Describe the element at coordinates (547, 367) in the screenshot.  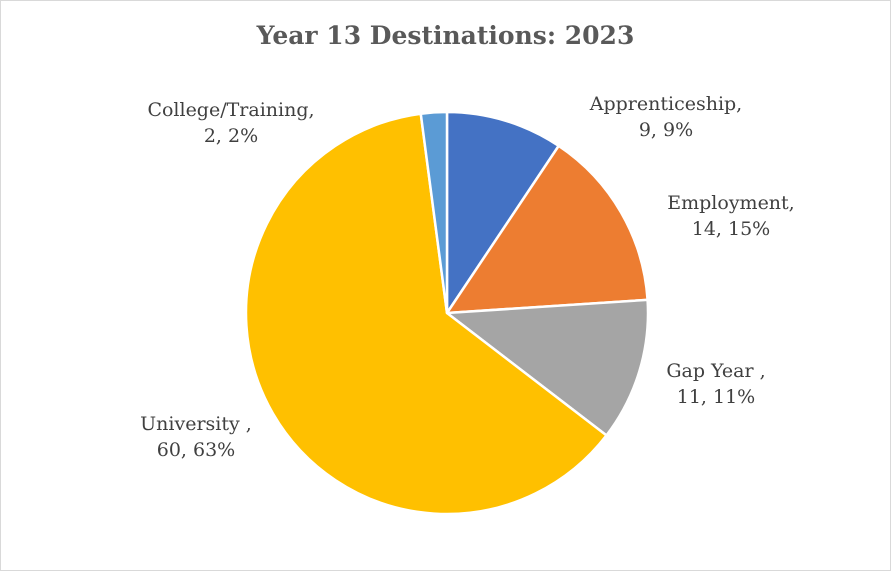
I see `pie-slice-gap-year` at that location.